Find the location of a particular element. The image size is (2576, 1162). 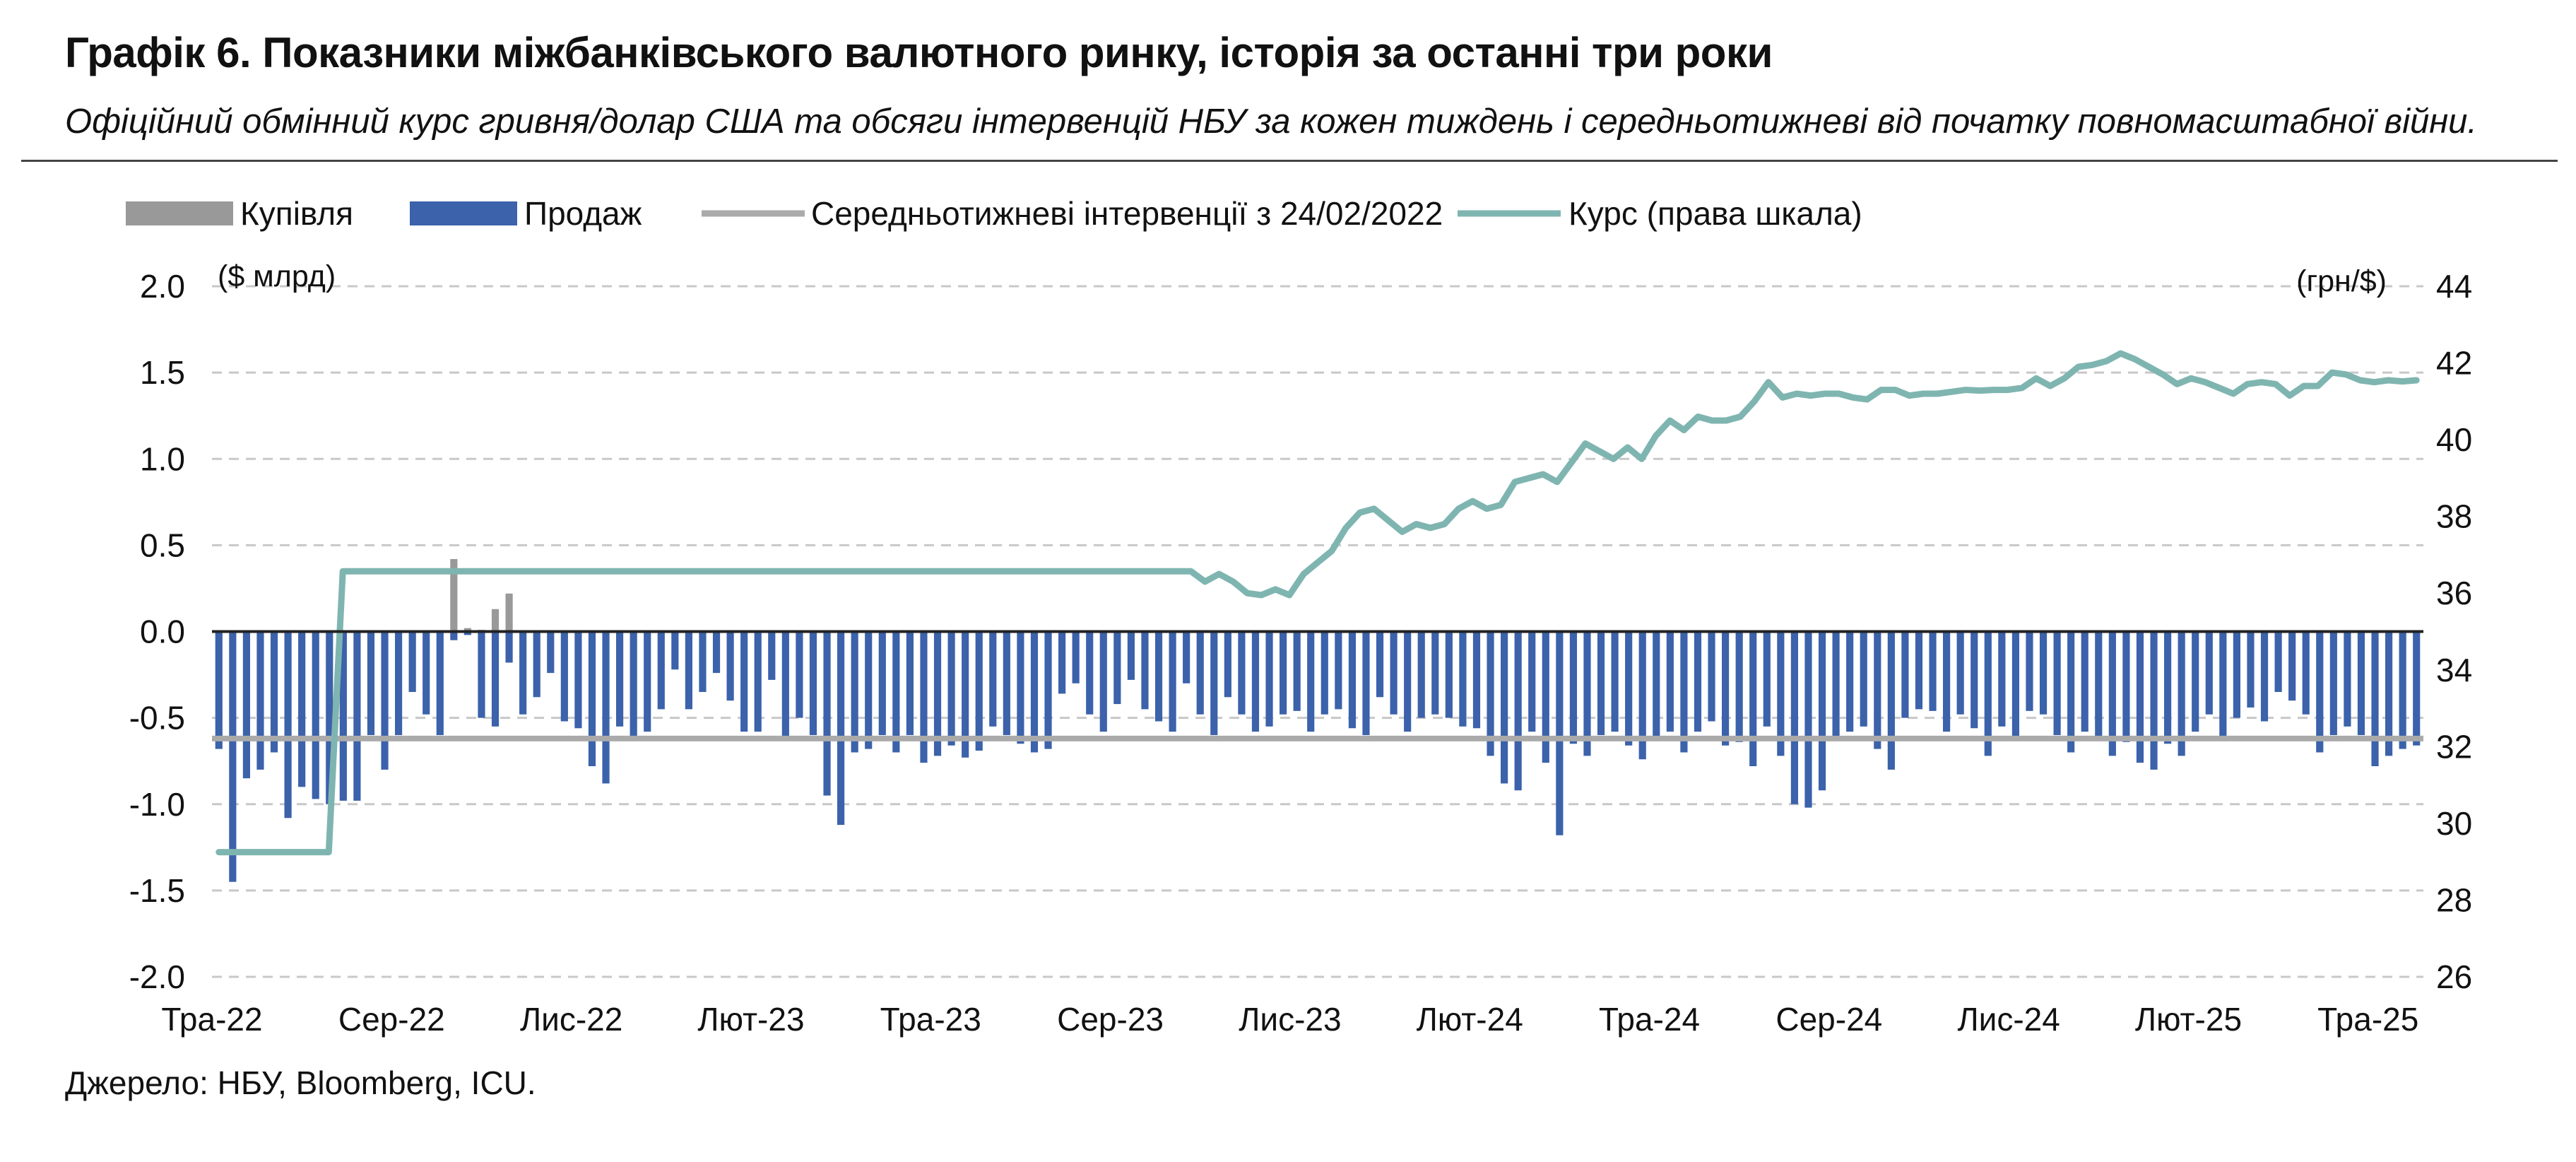

legend-swatch is located at coordinates (179, 213).